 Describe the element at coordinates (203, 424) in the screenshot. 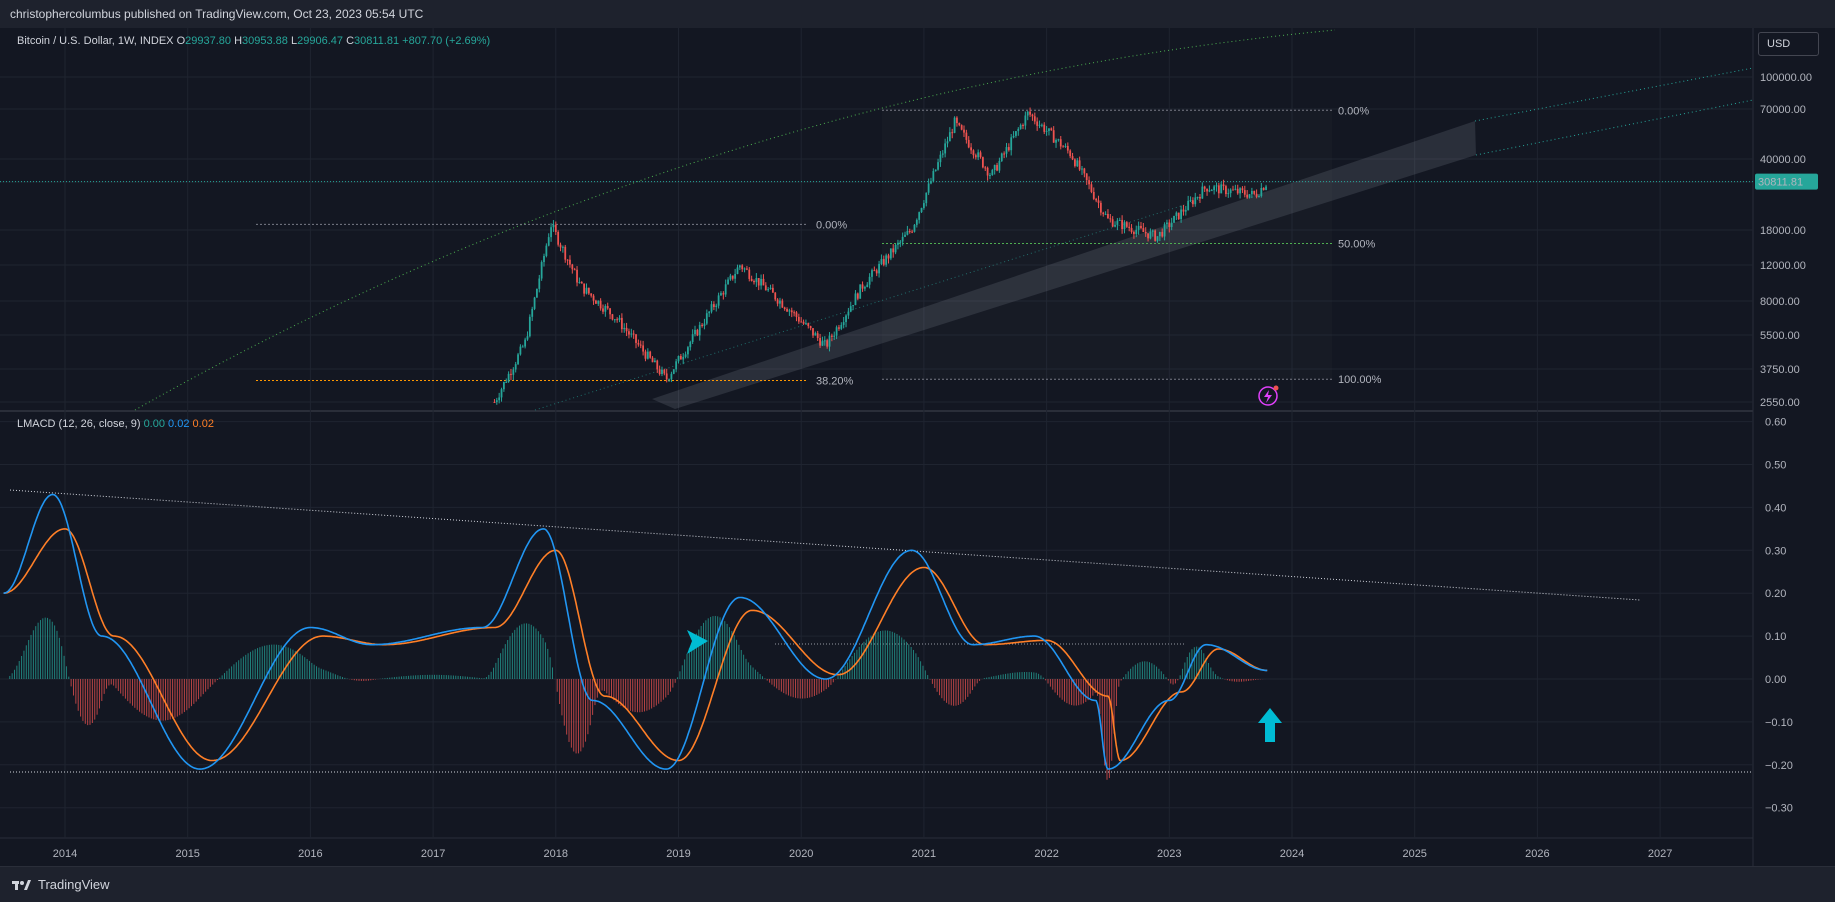

I see `indicator-value-3: 0.02` at that location.